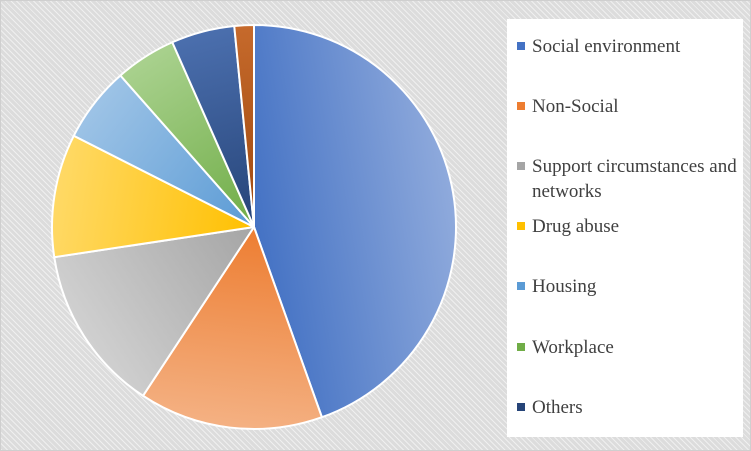  Describe the element at coordinates (557, 407) in the screenshot. I see `legend-label: Others` at that location.